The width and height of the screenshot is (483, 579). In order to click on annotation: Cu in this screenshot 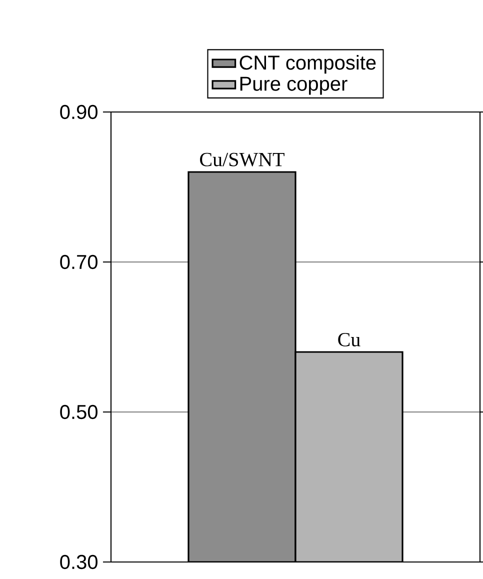, I will do `click(349, 339)`.